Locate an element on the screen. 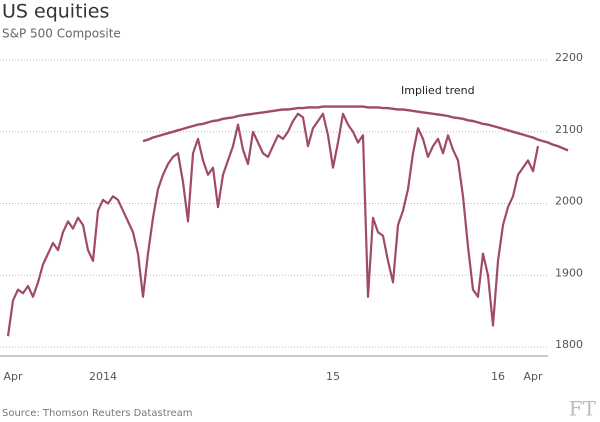 This screenshot has height=422, width=600. logo: FT is located at coordinates (583, 409).